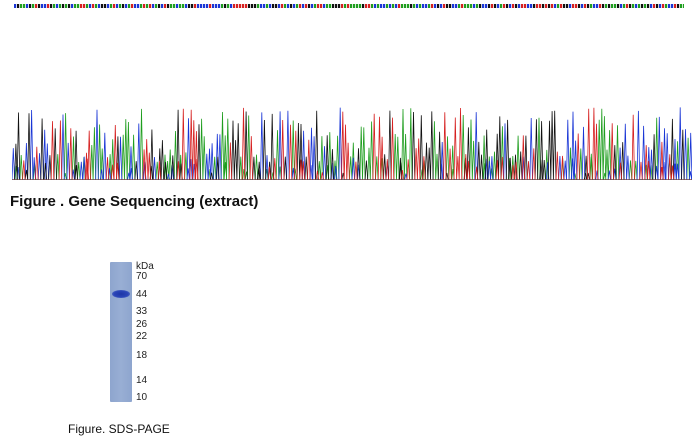 The width and height of the screenshot is (696, 440). I want to click on sds-page-gel, so click(121, 332).